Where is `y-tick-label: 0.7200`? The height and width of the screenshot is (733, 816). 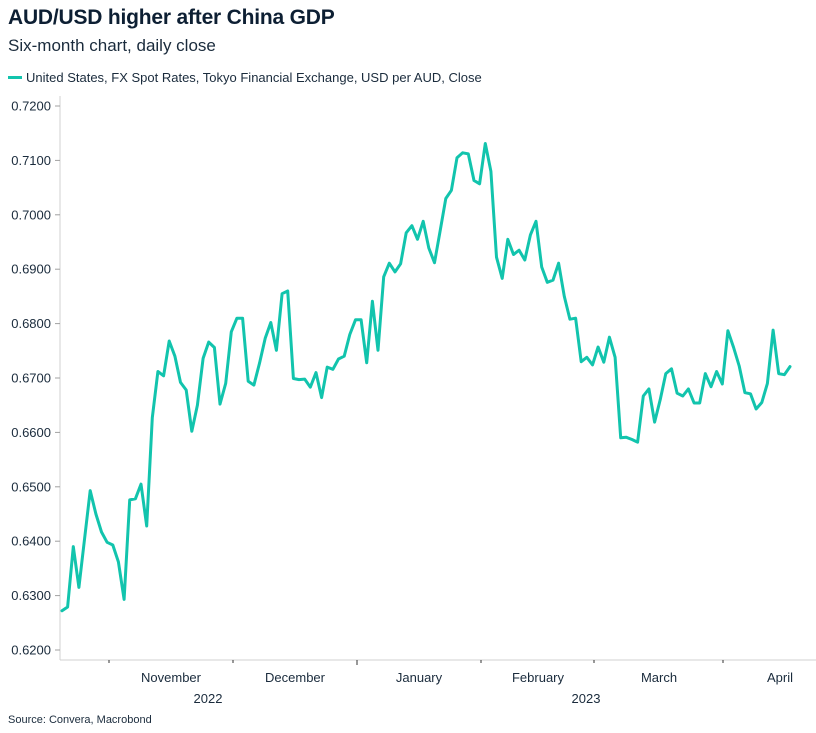
y-tick-label: 0.7200 is located at coordinates (31, 106).